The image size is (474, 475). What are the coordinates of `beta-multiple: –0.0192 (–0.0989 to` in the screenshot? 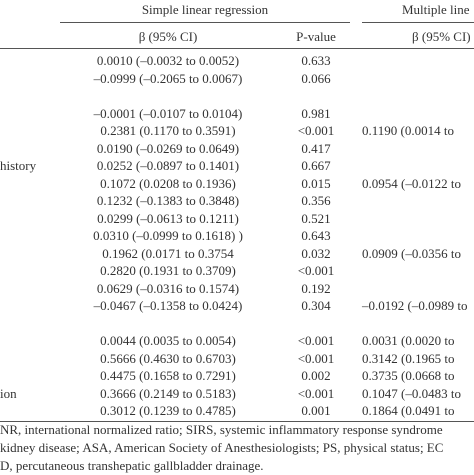 It's located at (415, 305).